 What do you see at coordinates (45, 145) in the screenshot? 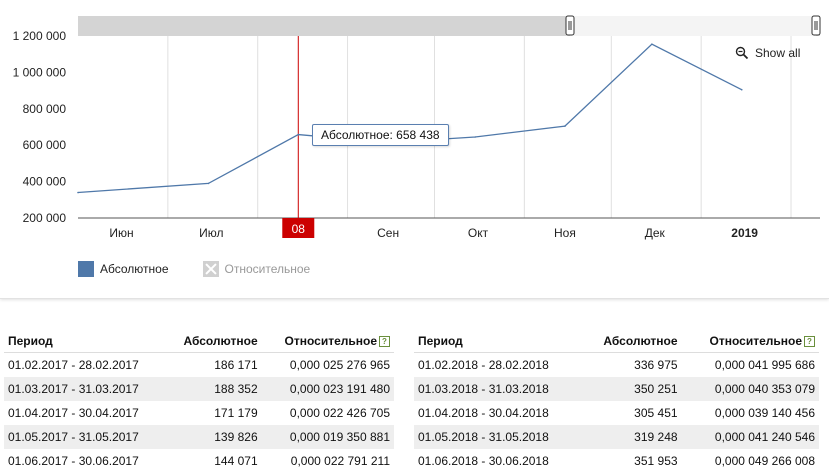
I see `y-tick-label: 600 000` at bounding box center [45, 145].